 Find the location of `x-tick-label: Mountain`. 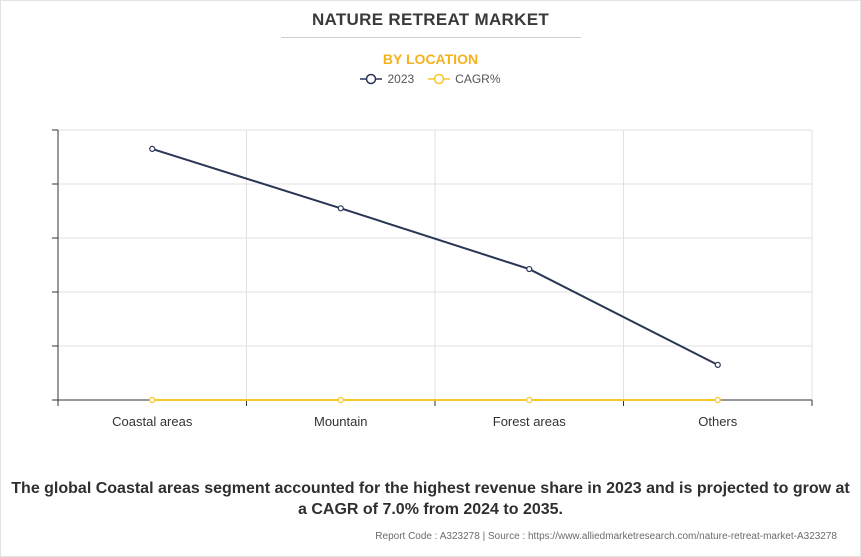

x-tick-label: Mountain is located at coordinates (340, 421).